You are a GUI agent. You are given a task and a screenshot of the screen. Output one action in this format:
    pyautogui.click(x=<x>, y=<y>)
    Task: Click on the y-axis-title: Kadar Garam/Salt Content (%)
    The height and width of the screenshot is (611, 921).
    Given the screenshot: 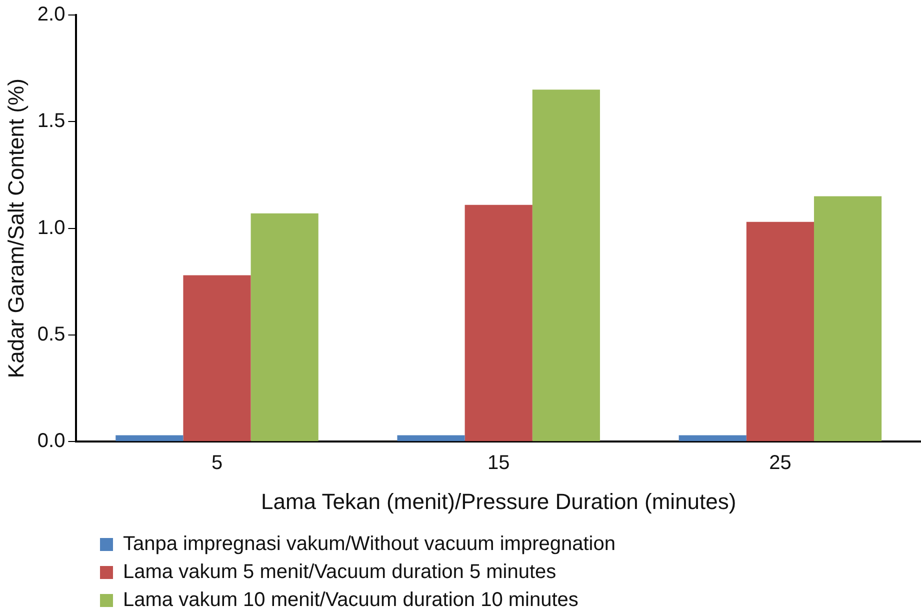 What is the action you would take?
    pyautogui.click(x=15, y=228)
    